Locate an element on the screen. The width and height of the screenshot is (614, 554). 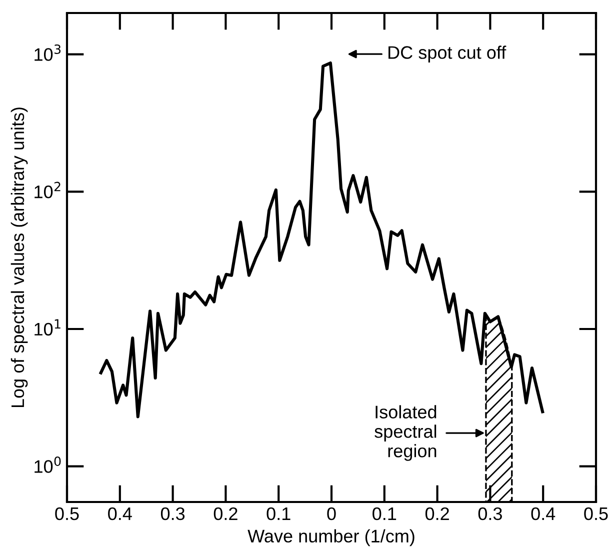
y-tick-label: 10$^{1}$ is located at coordinates (47, 327).